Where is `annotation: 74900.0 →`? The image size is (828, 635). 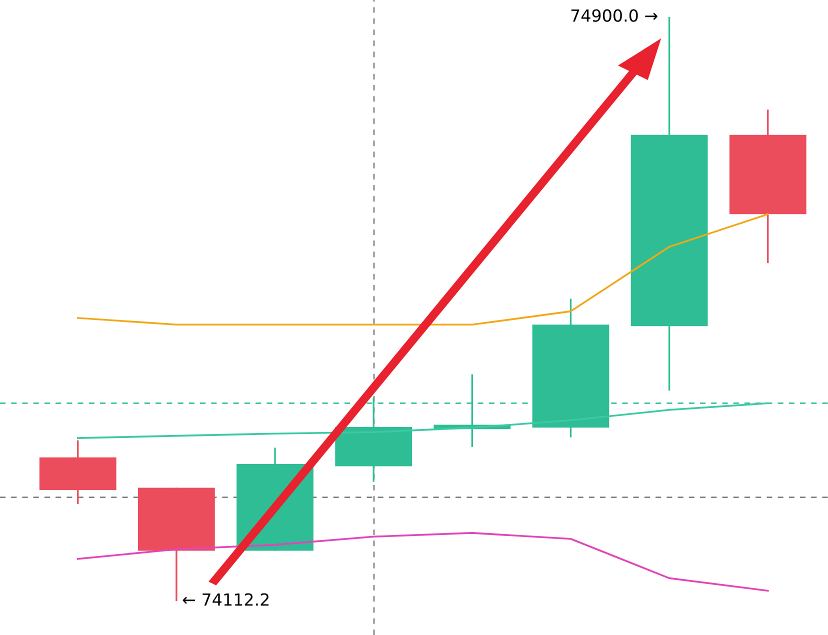
annotation: 74900.0 → is located at coordinates (614, 15).